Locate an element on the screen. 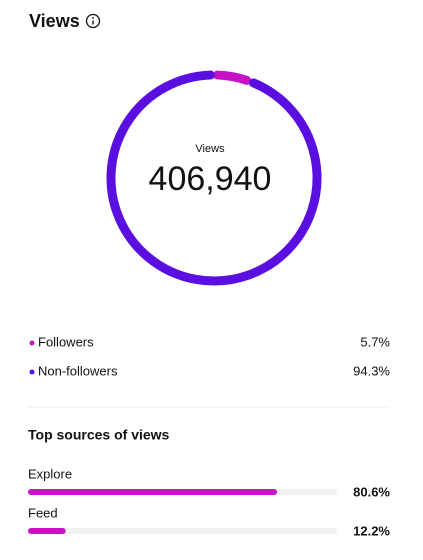 Image resolution: width=423 pixels, height=560 pixels. legend-value: 5.7% is located at coordinates (375, 341).